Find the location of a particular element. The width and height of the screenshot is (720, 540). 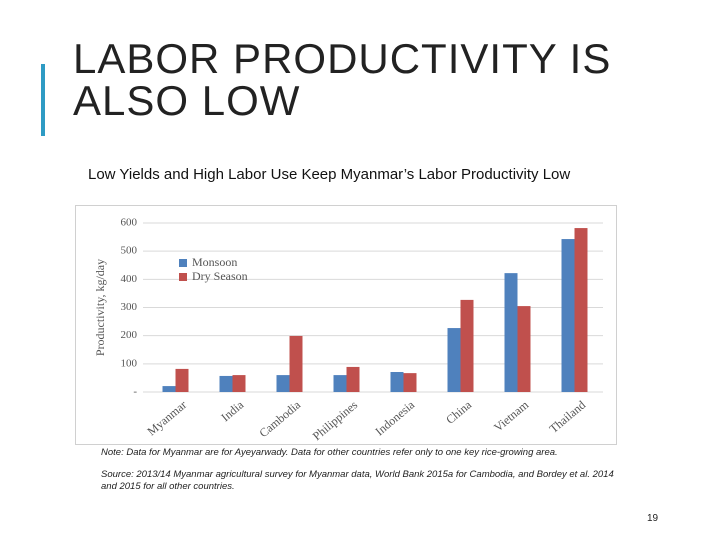

y-tick-label: 300 is located at coordinates (129, 307).